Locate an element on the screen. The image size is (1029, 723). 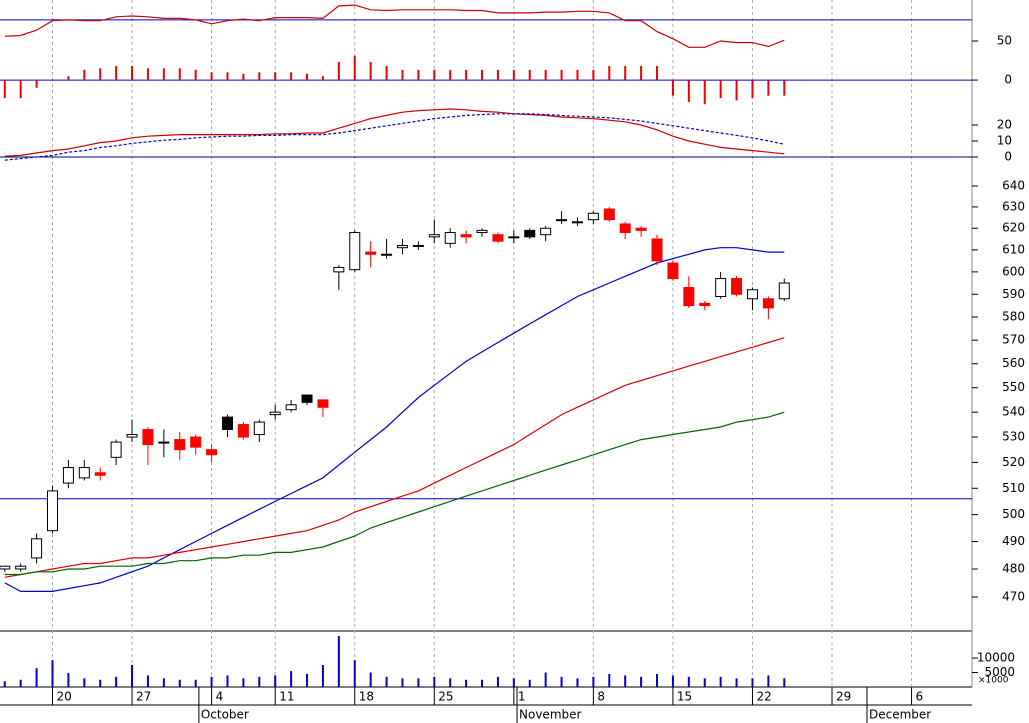
y-tick-label: 550 is located at coordinates (1013, 387).